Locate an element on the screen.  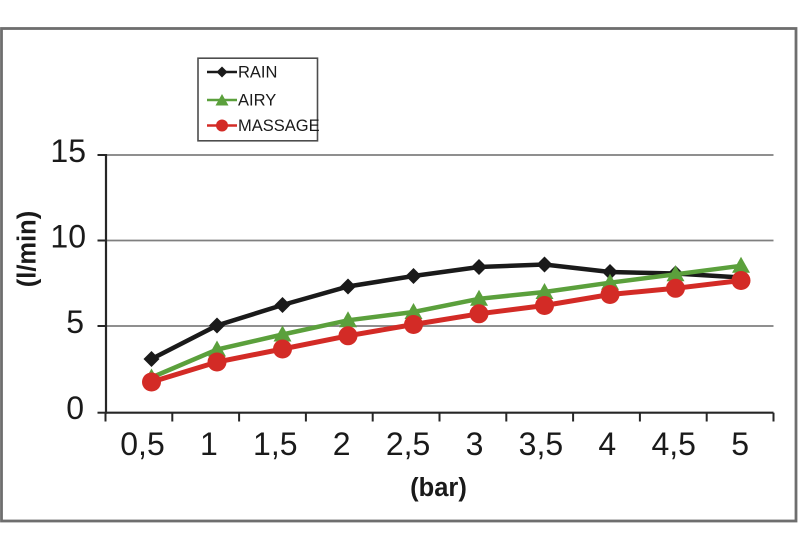
svg-text: 3 is located at coordinates (475, 444).